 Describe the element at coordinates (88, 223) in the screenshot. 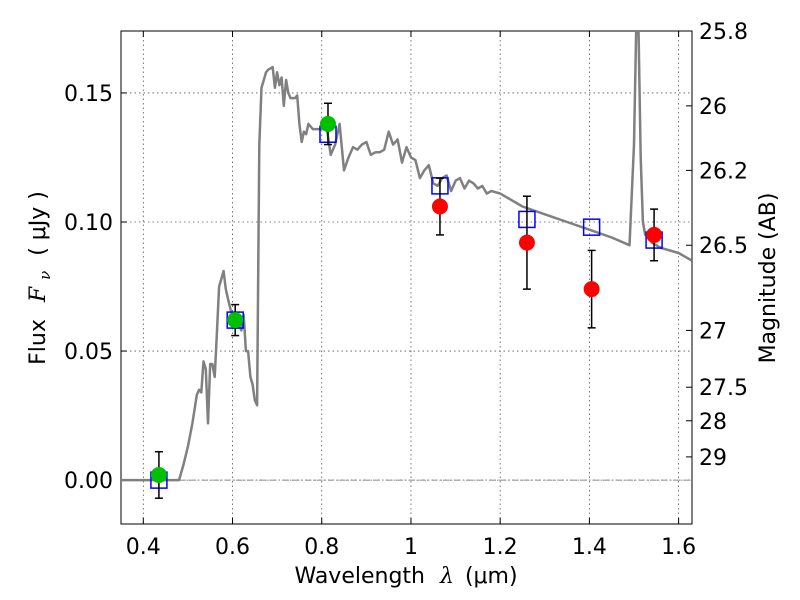

I see `y-tick-label: 0.10` at that location.